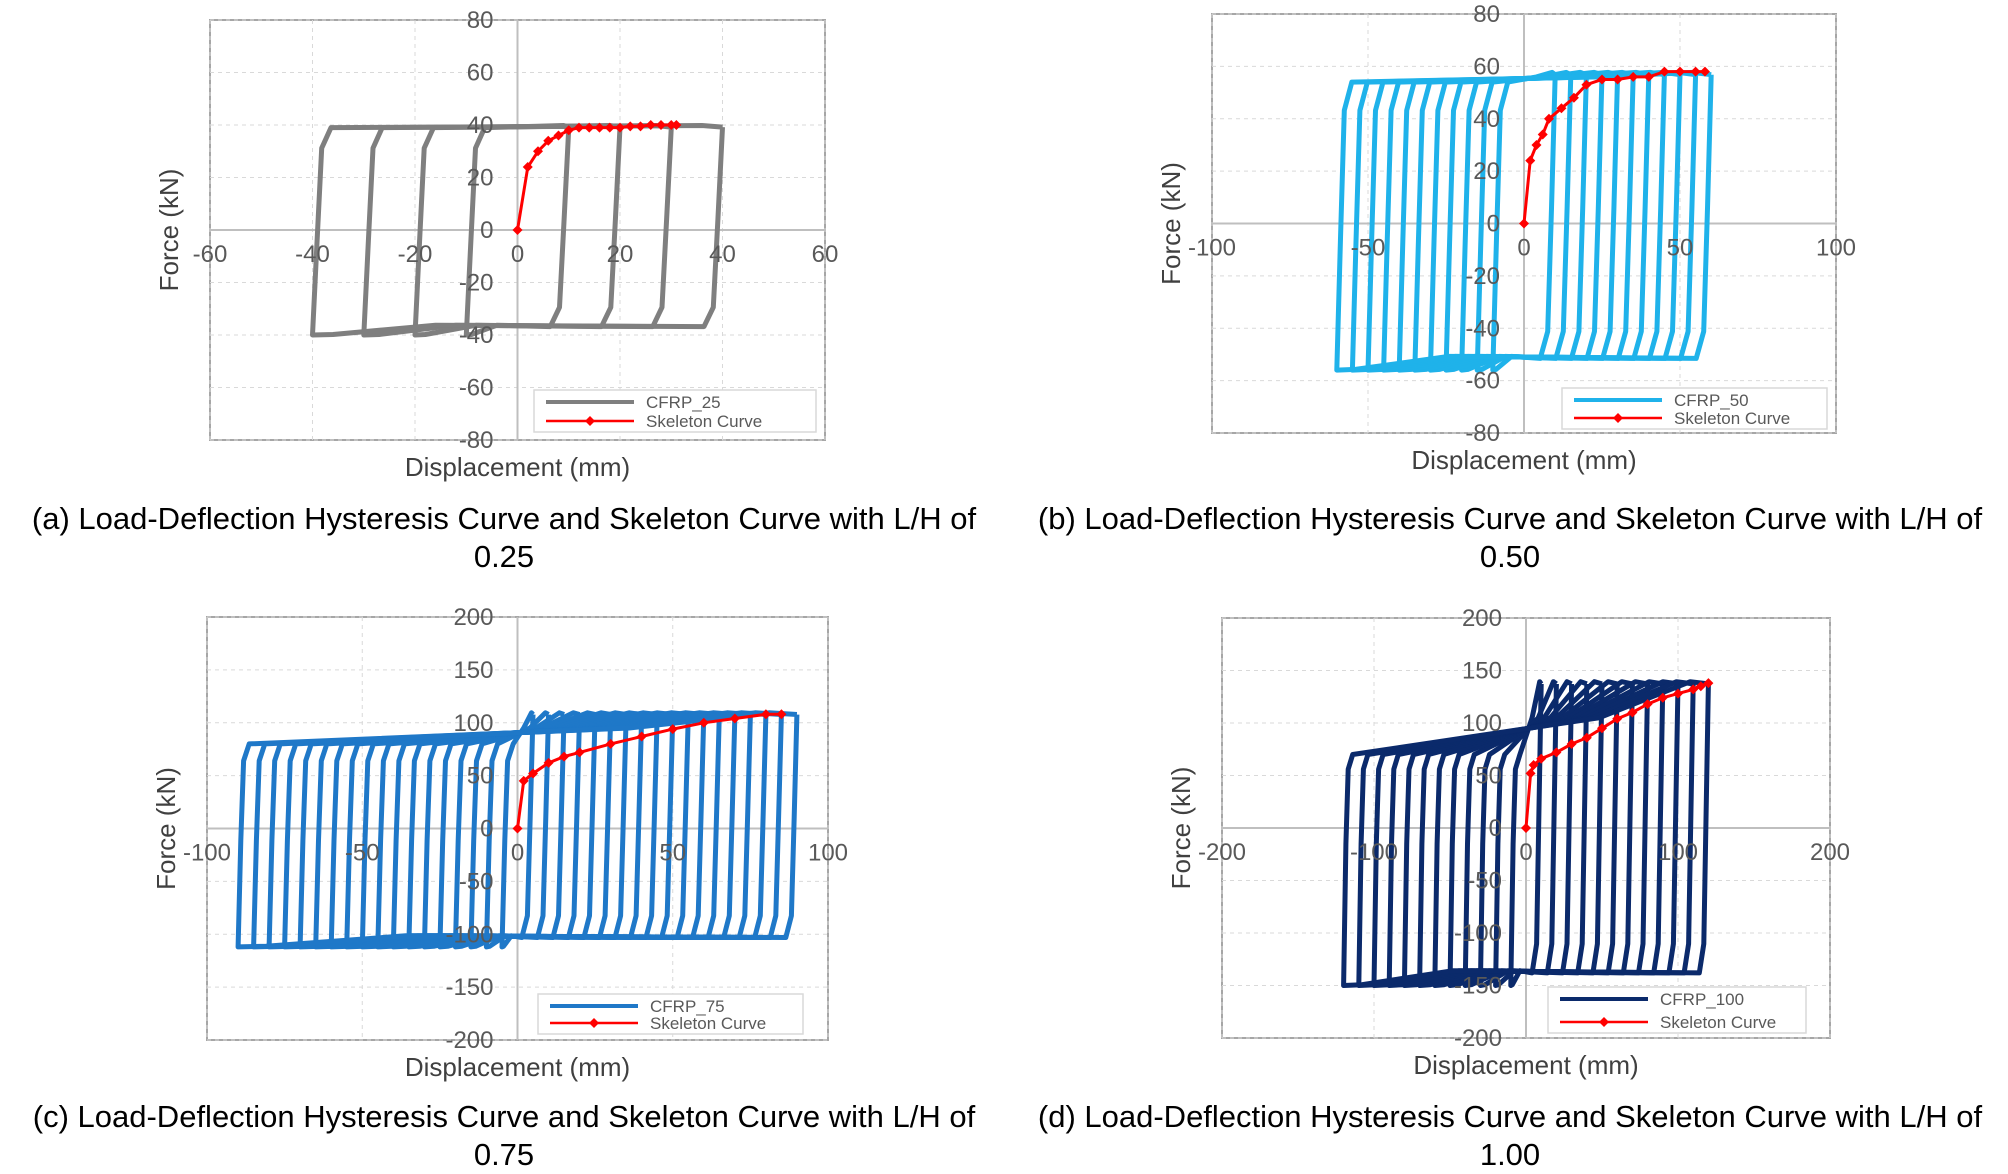  Describe the element at coordinates (210, 254) in the screenshot. I see `x-tick-label: -60` at that location.